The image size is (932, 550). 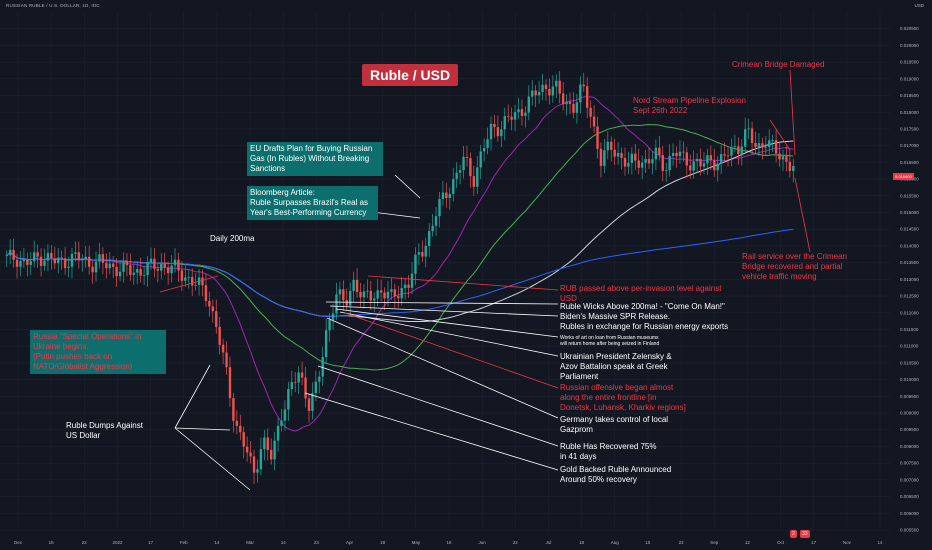 What do you see at coordinates (53, 5) in the screenshot?
I see `symbol-header: RUSSIAN RUBLE / U.S. DOLLAR, 1D, IDC` at bounding box center [53, 5].